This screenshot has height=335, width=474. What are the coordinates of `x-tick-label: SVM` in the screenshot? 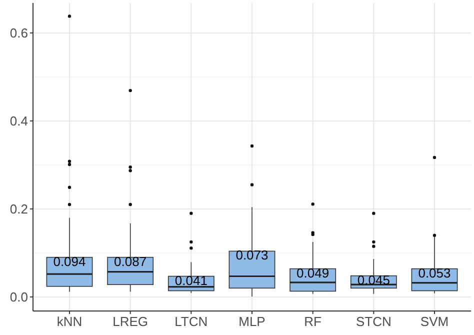 It's located at (434, 321).